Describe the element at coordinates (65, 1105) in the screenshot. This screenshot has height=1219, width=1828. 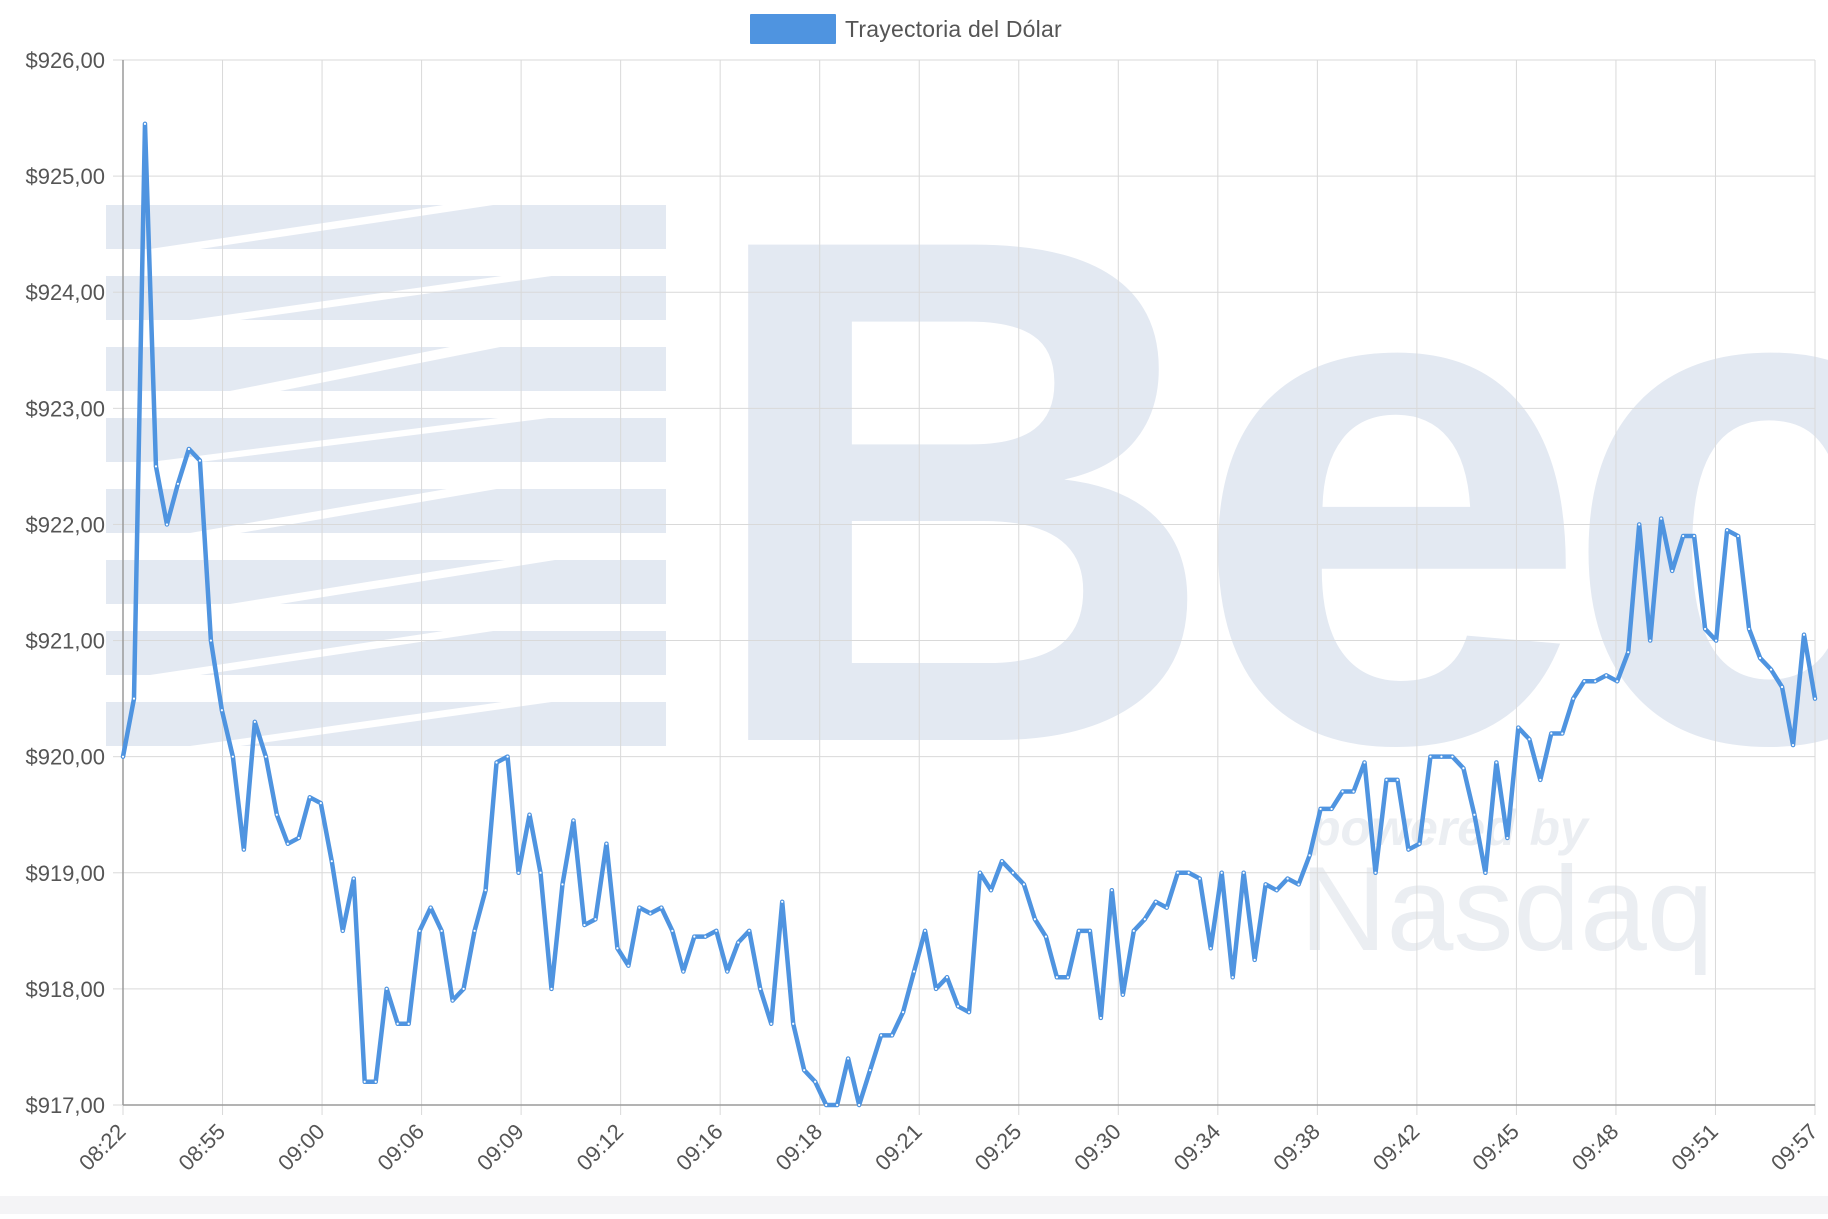
I see `y-tick-label: $917,00` at that location.